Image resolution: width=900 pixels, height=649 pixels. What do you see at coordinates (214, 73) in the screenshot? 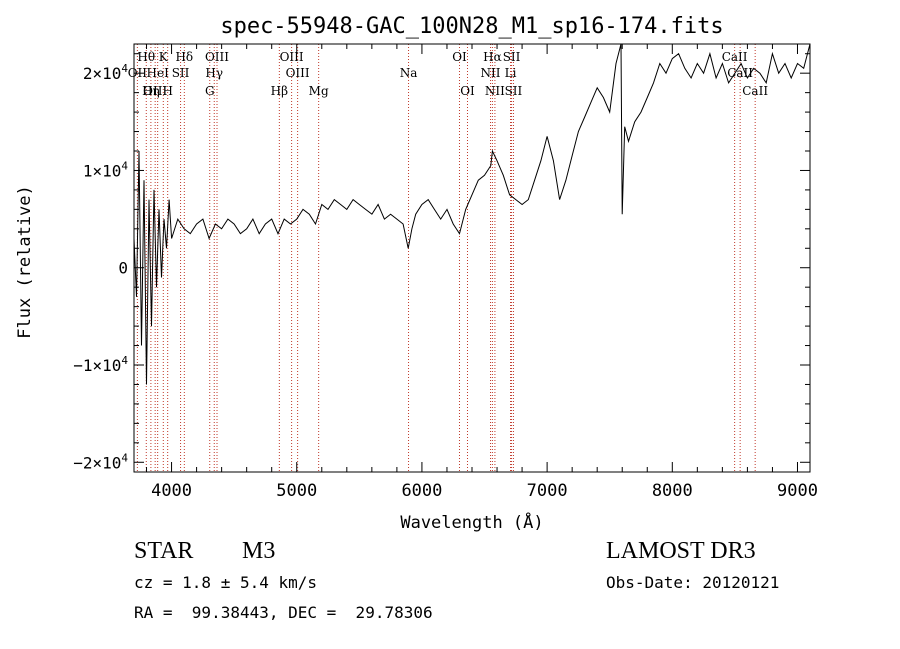
I see `line-label-10: Hγ` at bounding box center [214, 73].